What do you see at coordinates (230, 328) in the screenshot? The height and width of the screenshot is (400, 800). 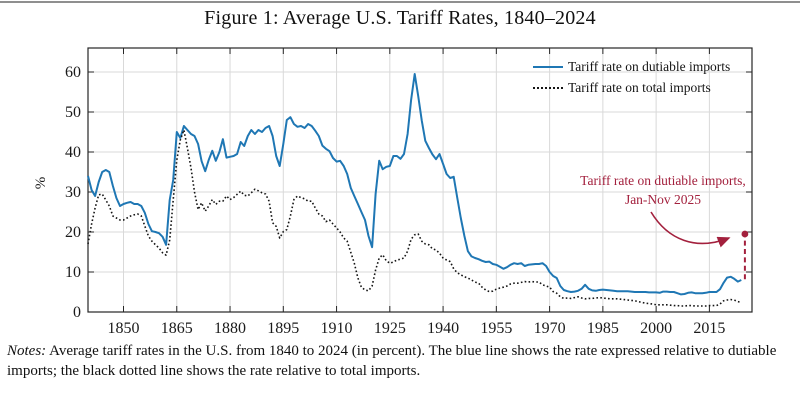 I see `x-tick-label: 1880` at bounding box center [230, 328].